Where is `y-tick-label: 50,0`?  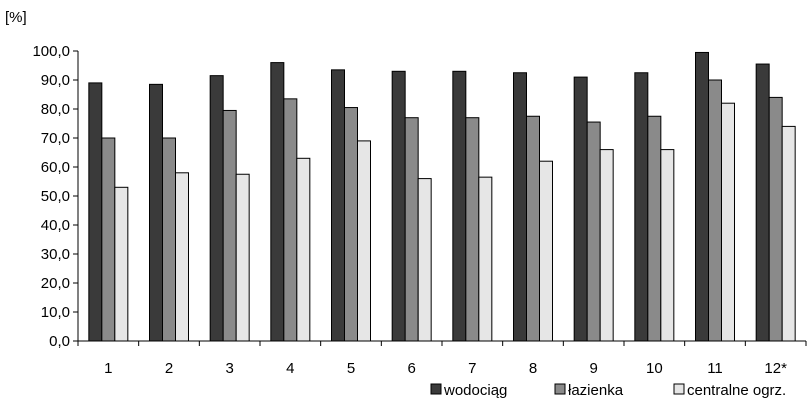 y-tick-label: 50,0 is located at coordinates (55, 196).